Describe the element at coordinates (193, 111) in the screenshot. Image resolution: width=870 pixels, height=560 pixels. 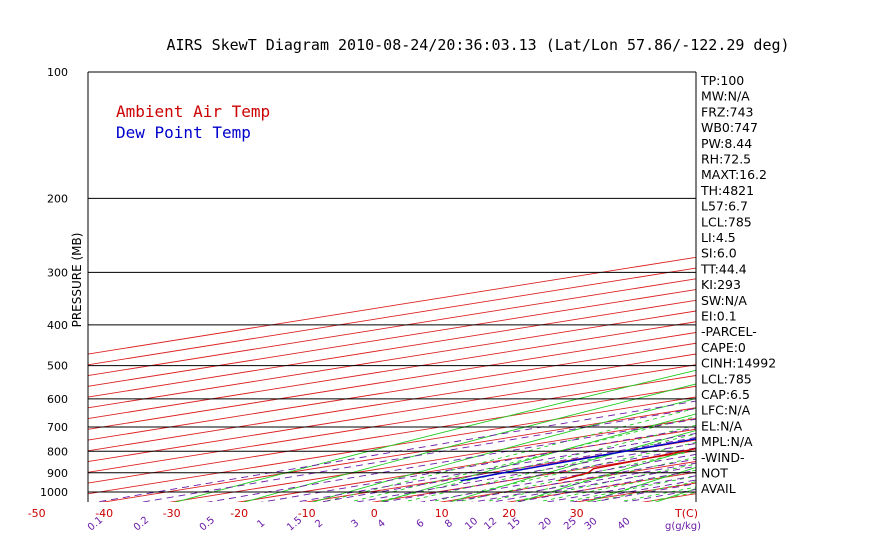
I see `legend-ambient-air-temp: Ambient Air Temp` at that location.